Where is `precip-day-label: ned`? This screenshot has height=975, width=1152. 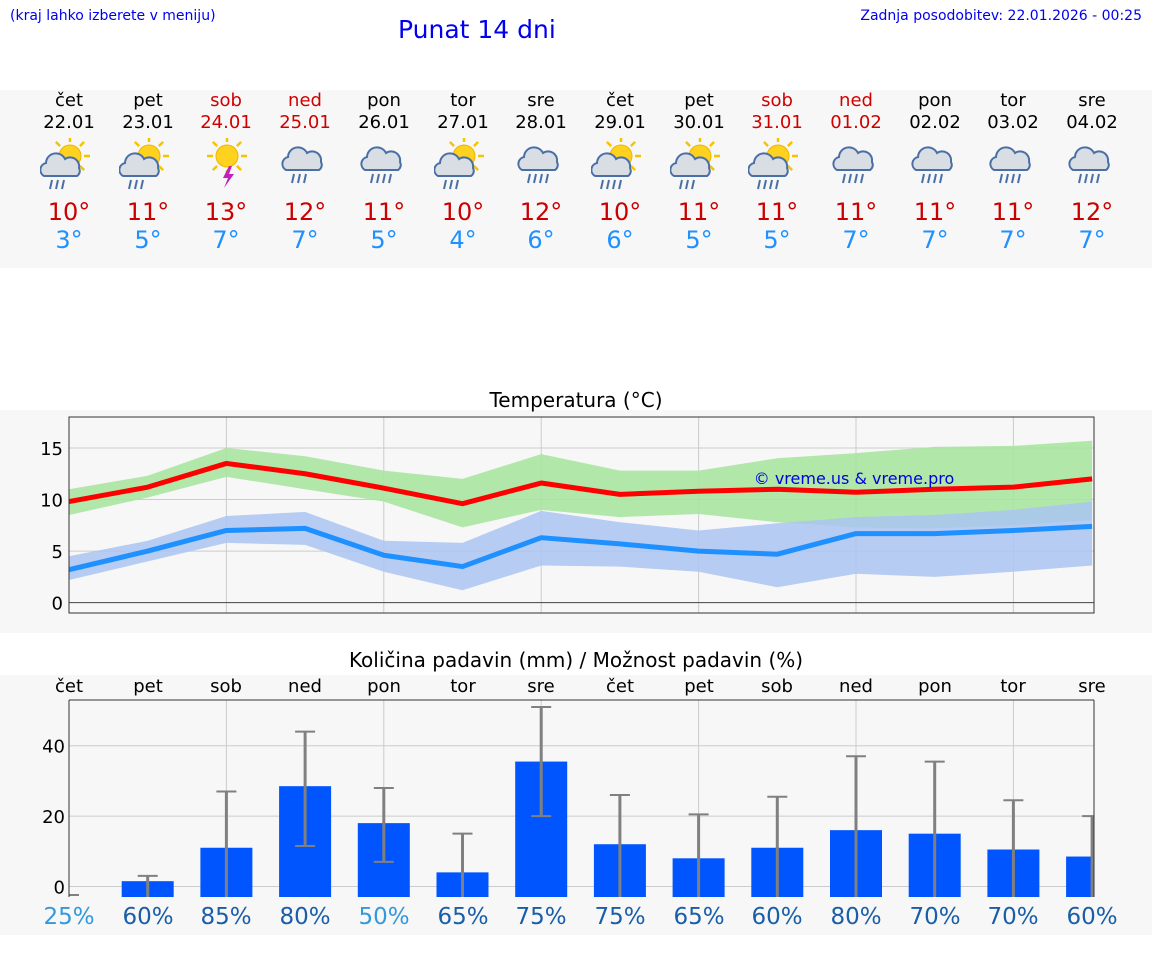
precip-day-label: ned is located at coordinates (856, 686).